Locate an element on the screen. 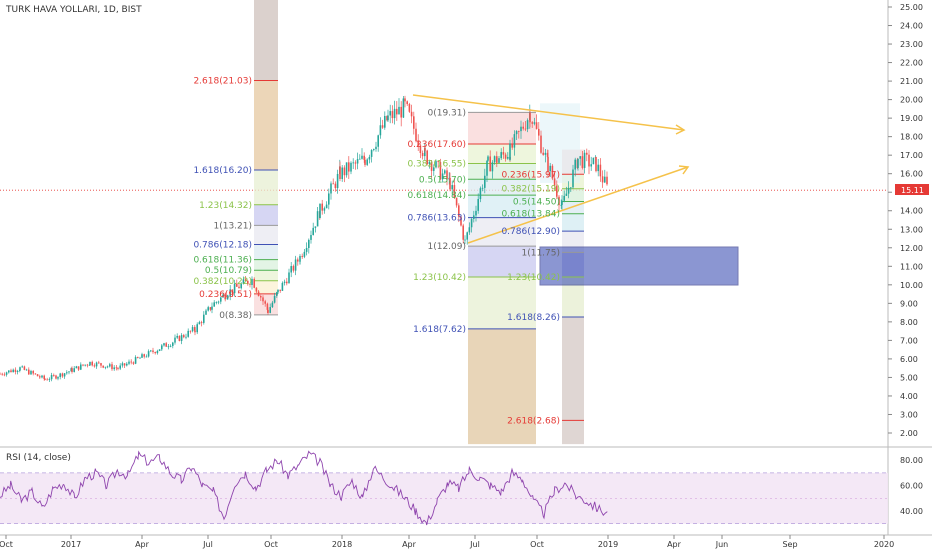 Image resolution: width=932 pixels, height=550 pixels. price-tick-label: 9.00 is located at coordinates (909, 303).